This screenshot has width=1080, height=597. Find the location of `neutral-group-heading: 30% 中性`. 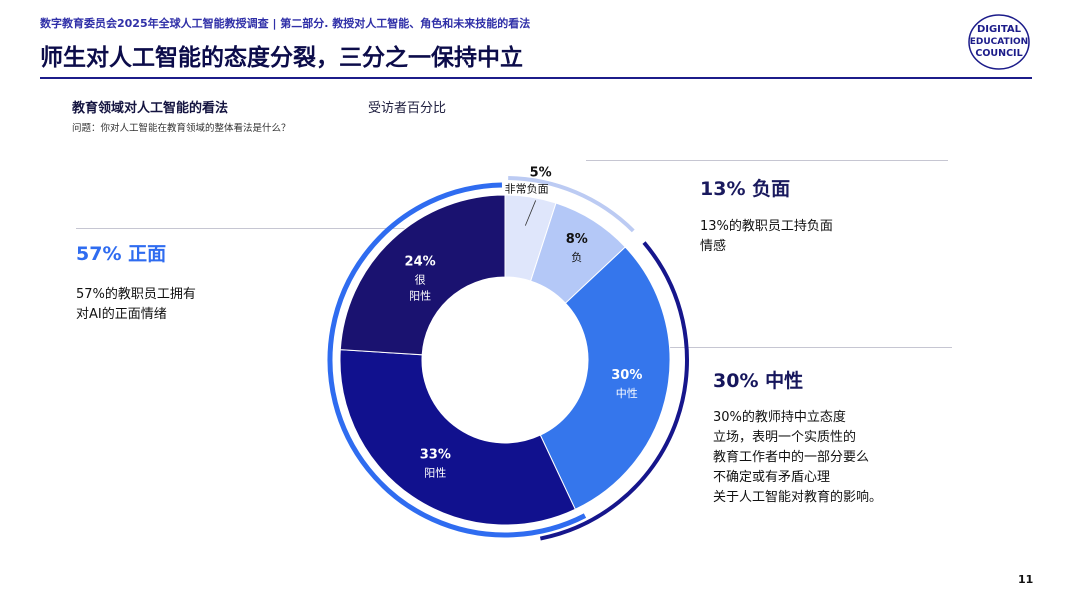

neutral-group-heading: 30% 中性 is located at coordinates (758, 381).